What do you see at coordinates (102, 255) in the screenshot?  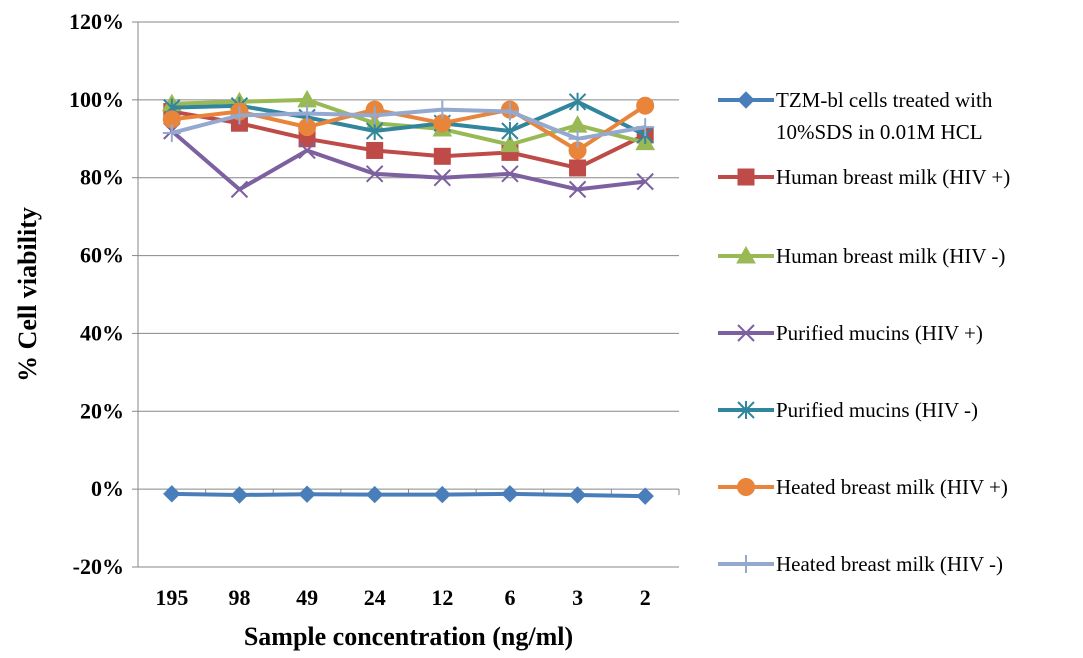 I see `y-tick-label: 60%` at bounding box center [102, 255].